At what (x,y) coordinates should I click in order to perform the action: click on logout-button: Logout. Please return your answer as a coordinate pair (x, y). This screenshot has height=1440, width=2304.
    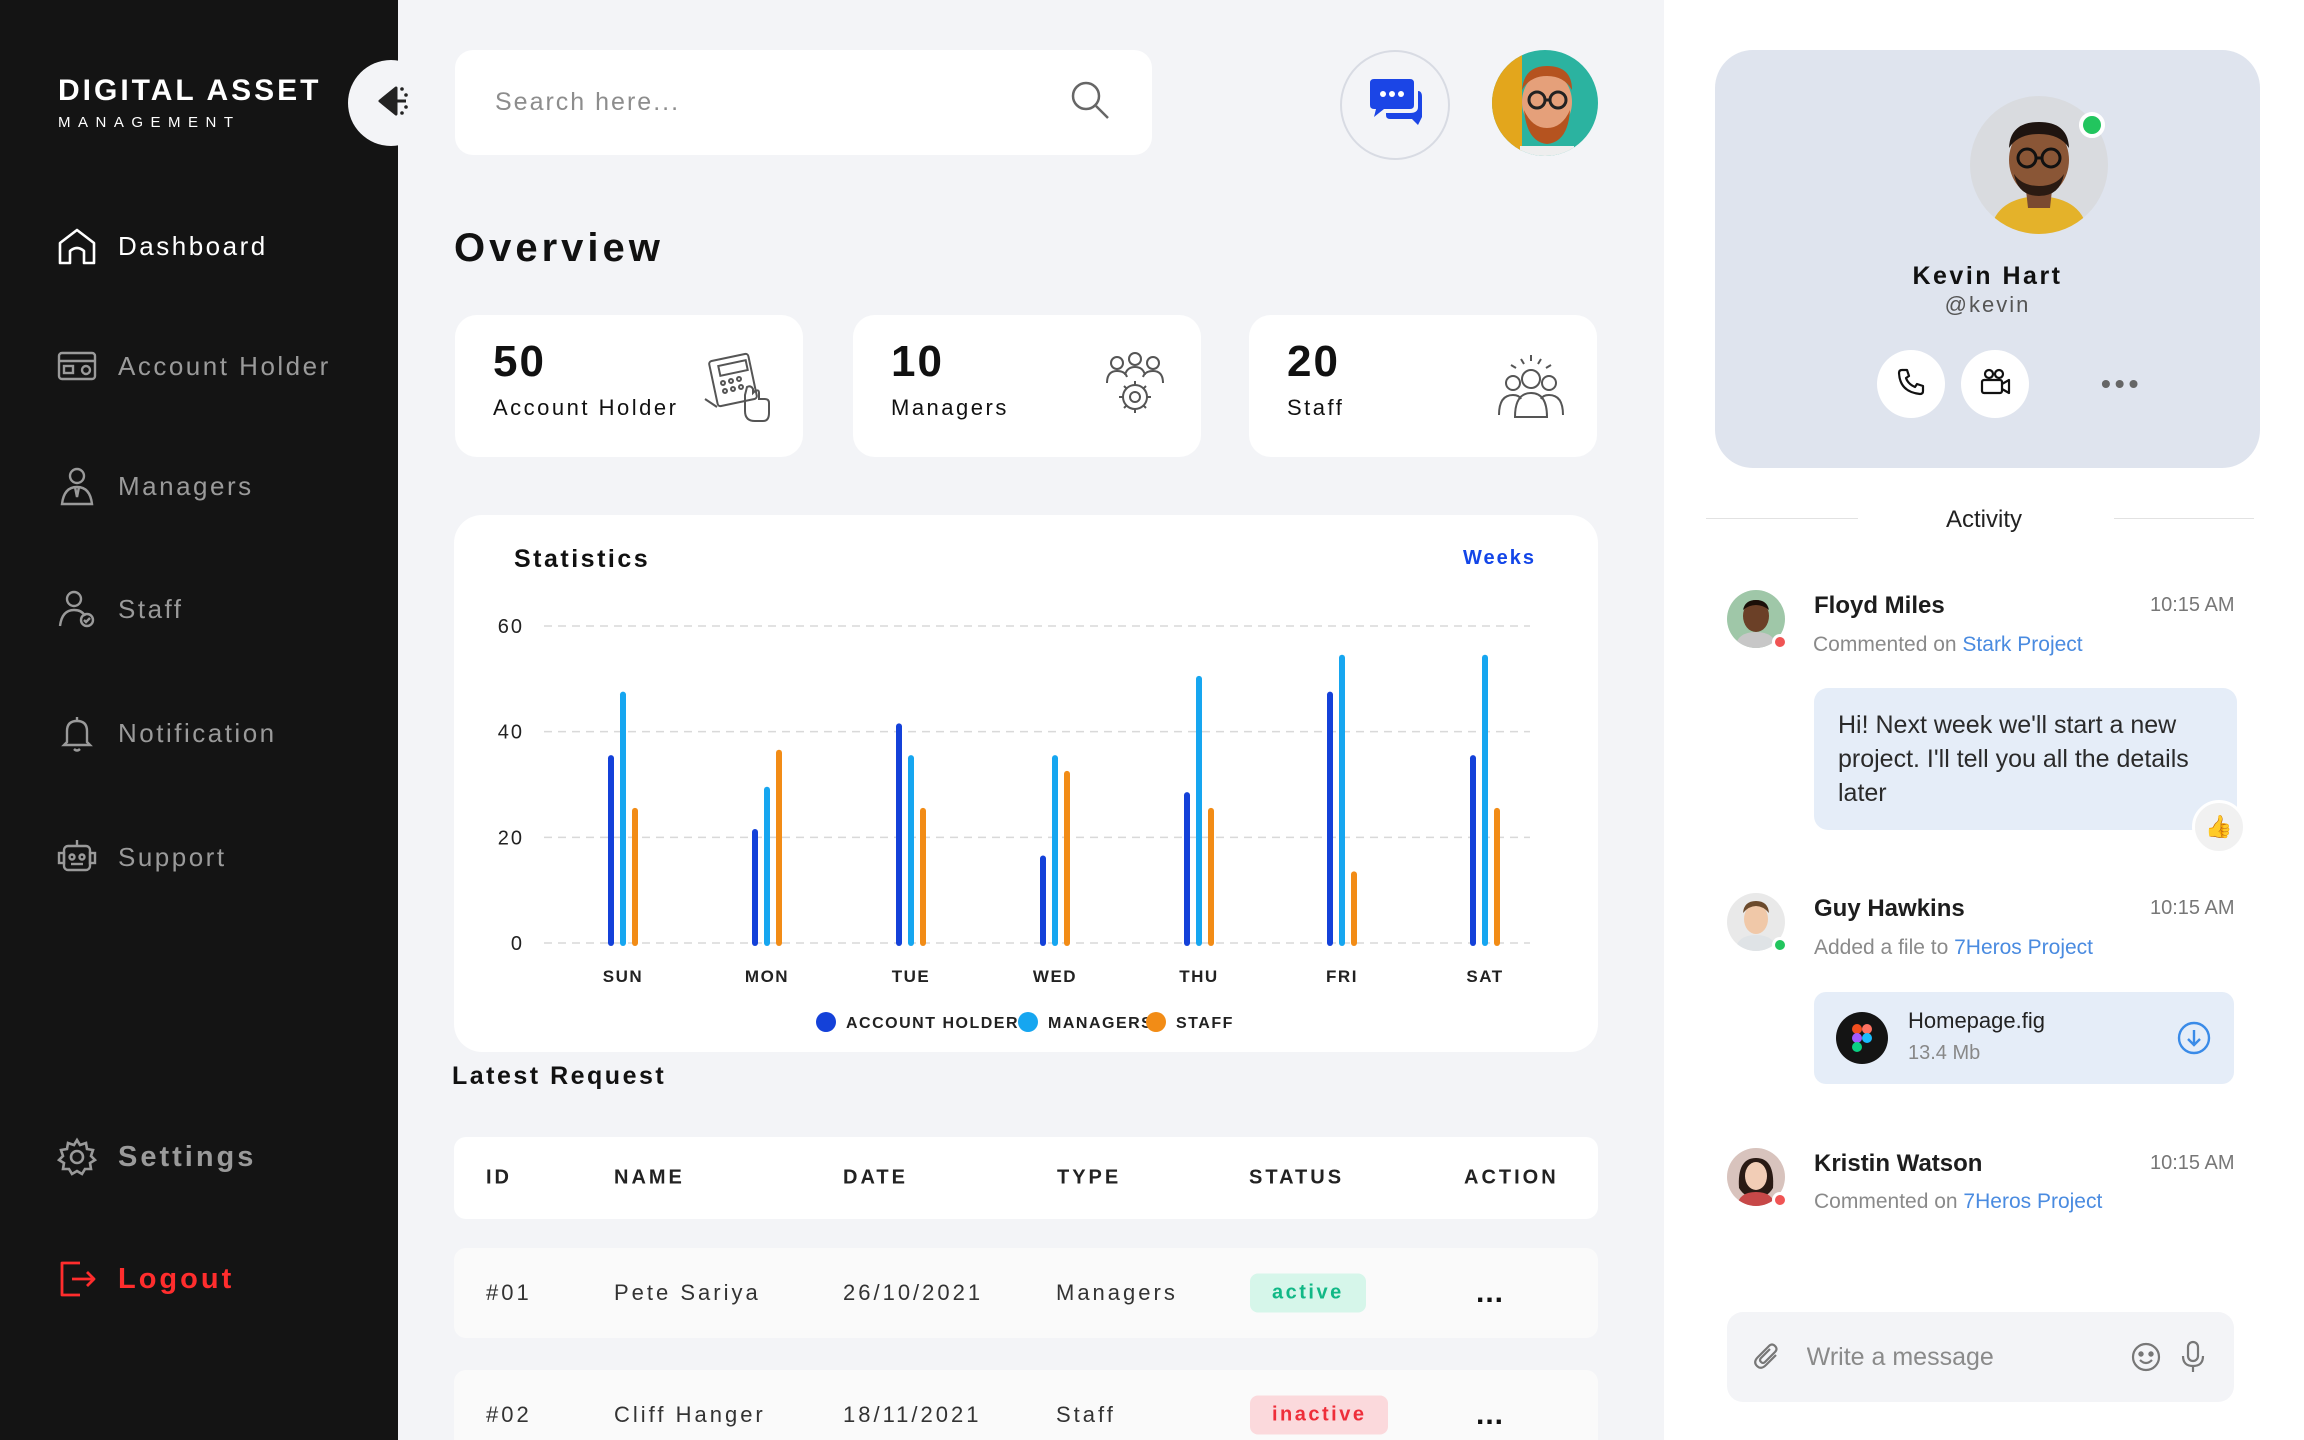
    Looking at the image, I should click on (145, 1279).